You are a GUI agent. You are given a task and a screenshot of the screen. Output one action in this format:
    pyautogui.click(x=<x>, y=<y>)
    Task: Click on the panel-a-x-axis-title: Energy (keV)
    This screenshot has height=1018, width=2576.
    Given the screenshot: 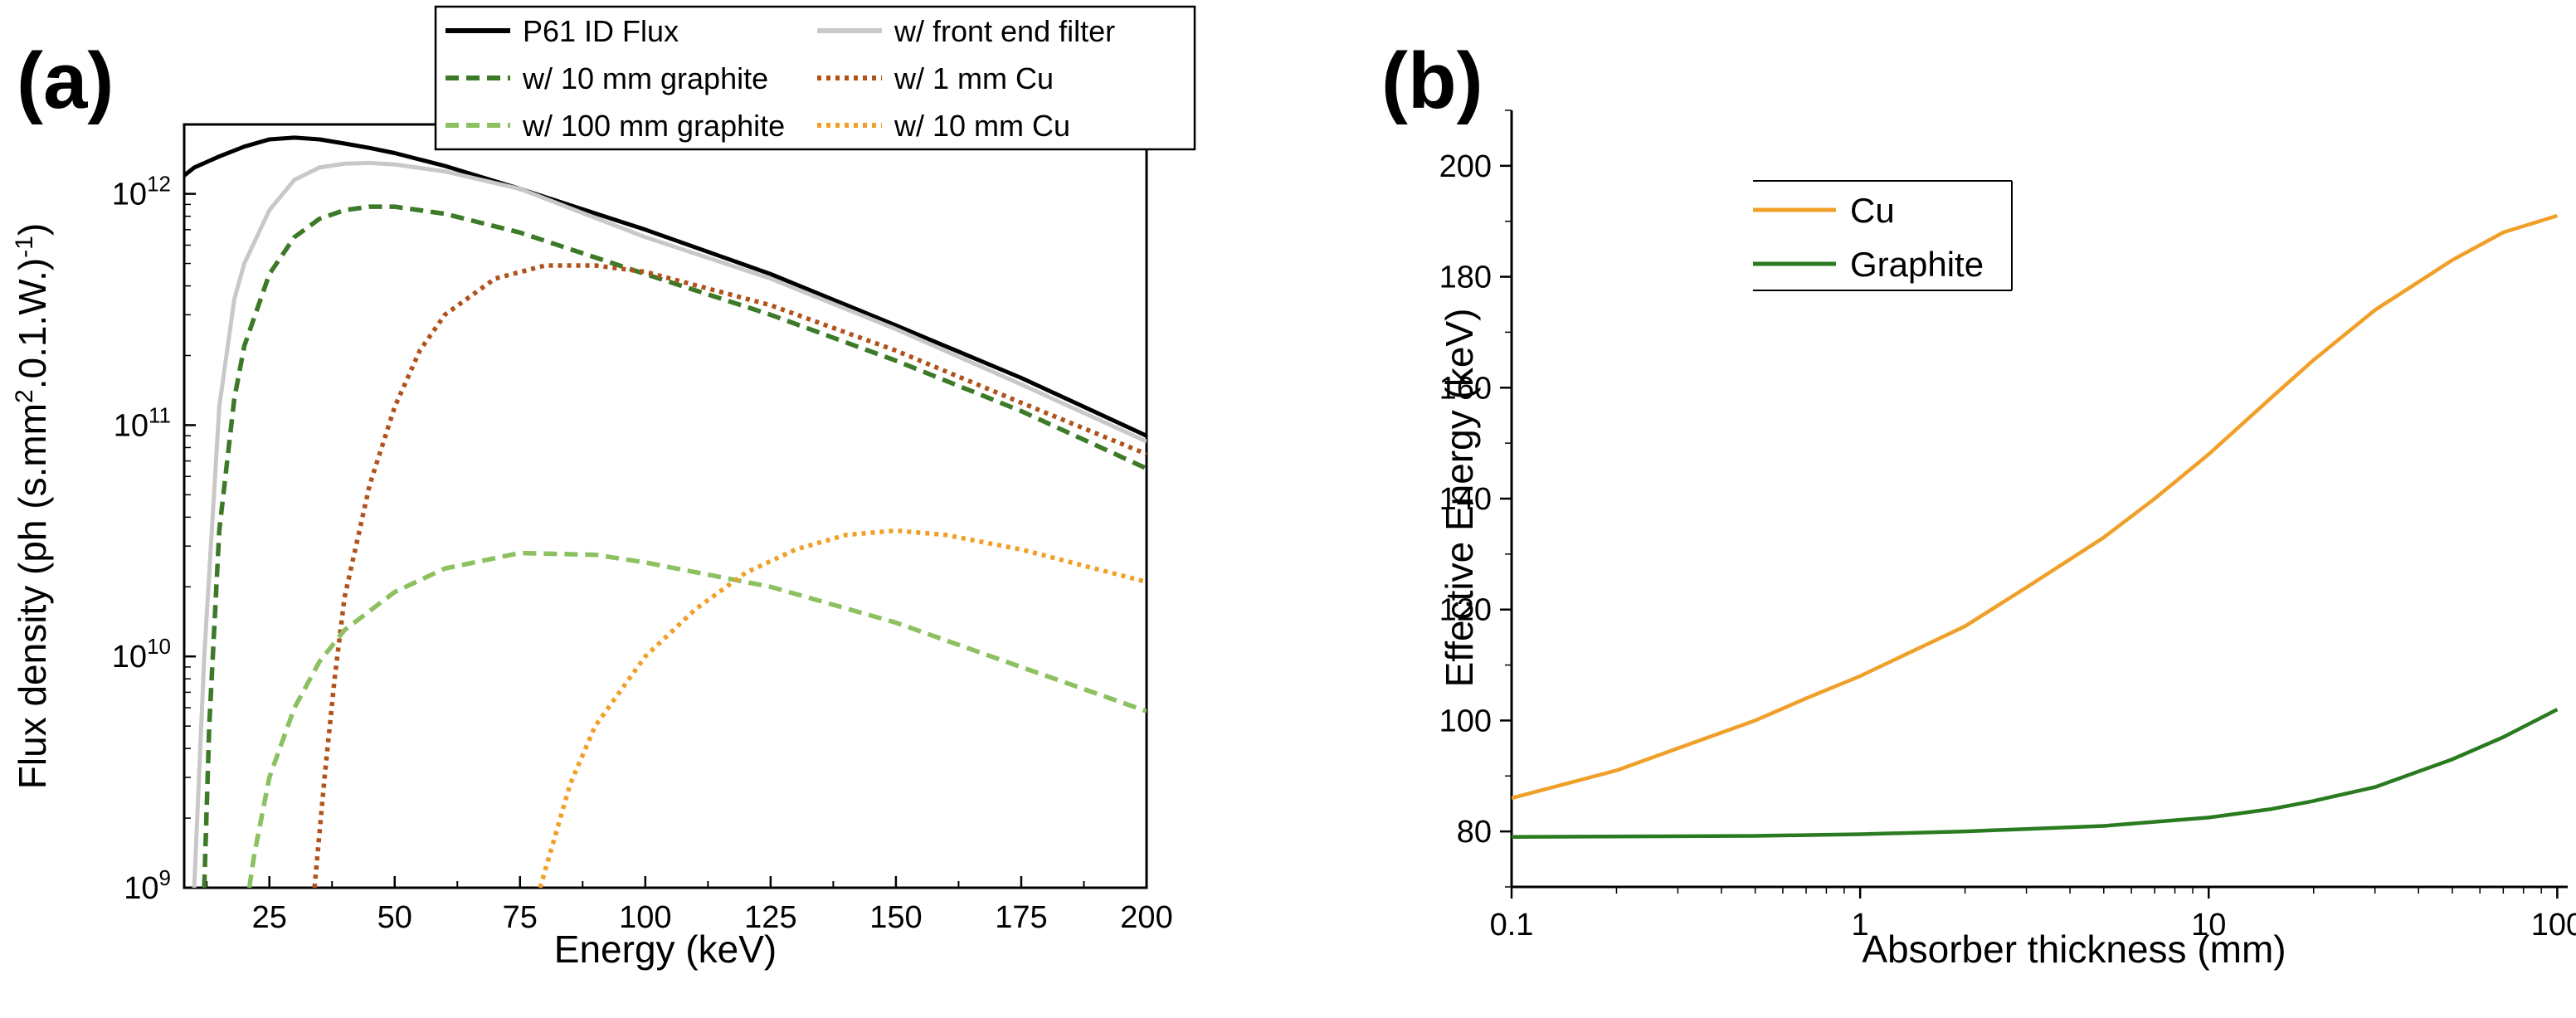 What is the action you would take?
    pyautogui.click(x=665, y=950)
    